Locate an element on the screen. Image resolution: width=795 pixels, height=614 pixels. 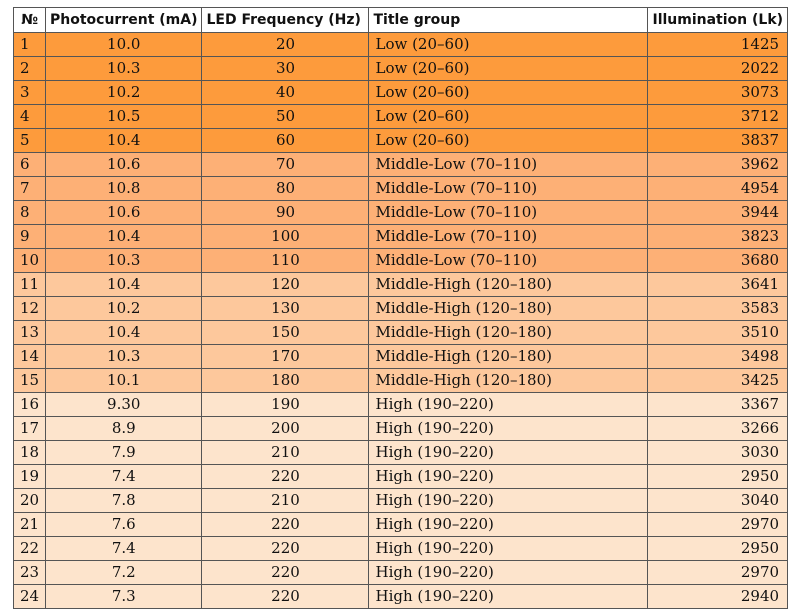
table-row: 9 10.4 100 Middle-Low (70–110) 3823 is located at coordinates (401, 236).